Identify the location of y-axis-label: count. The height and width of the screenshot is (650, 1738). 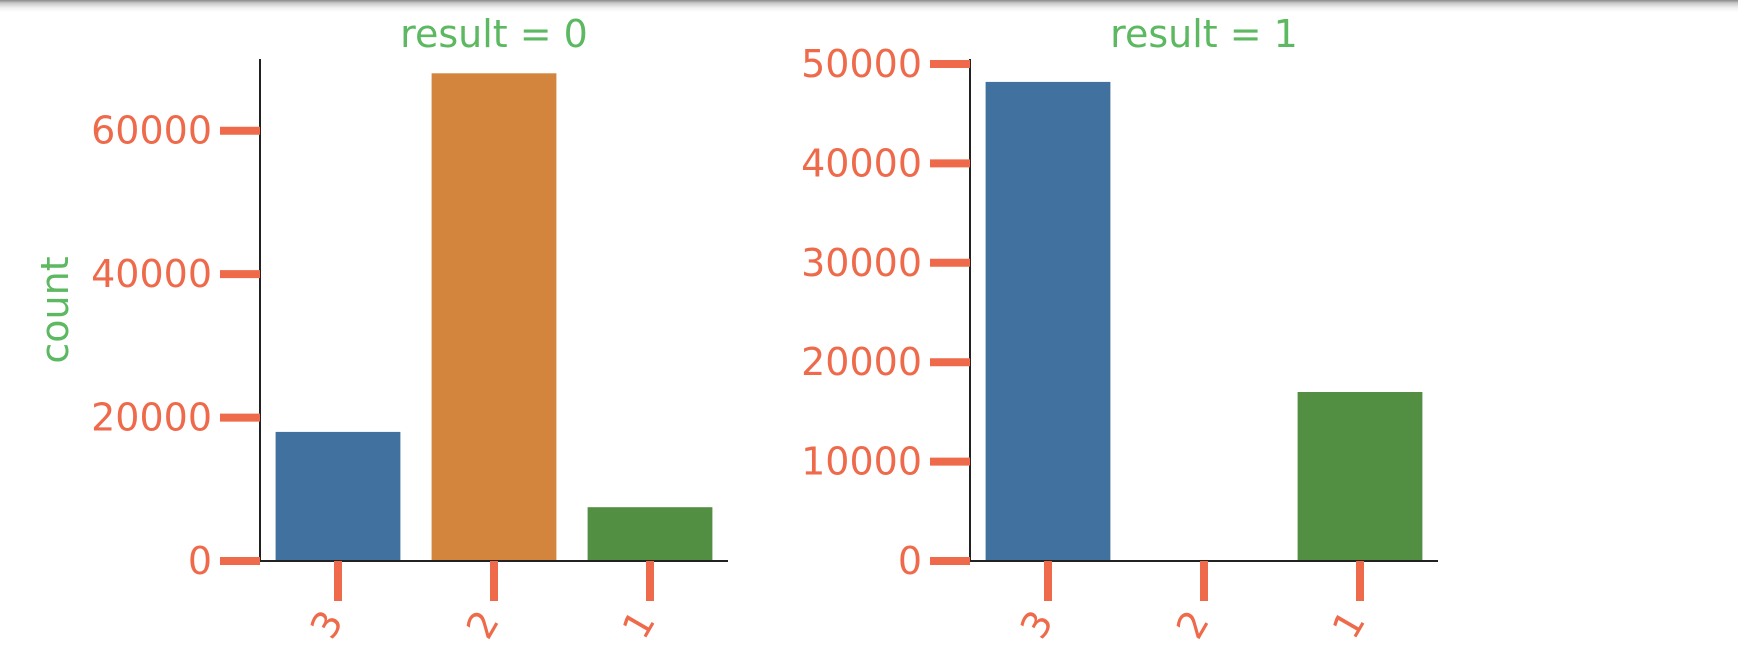
(55, 309).